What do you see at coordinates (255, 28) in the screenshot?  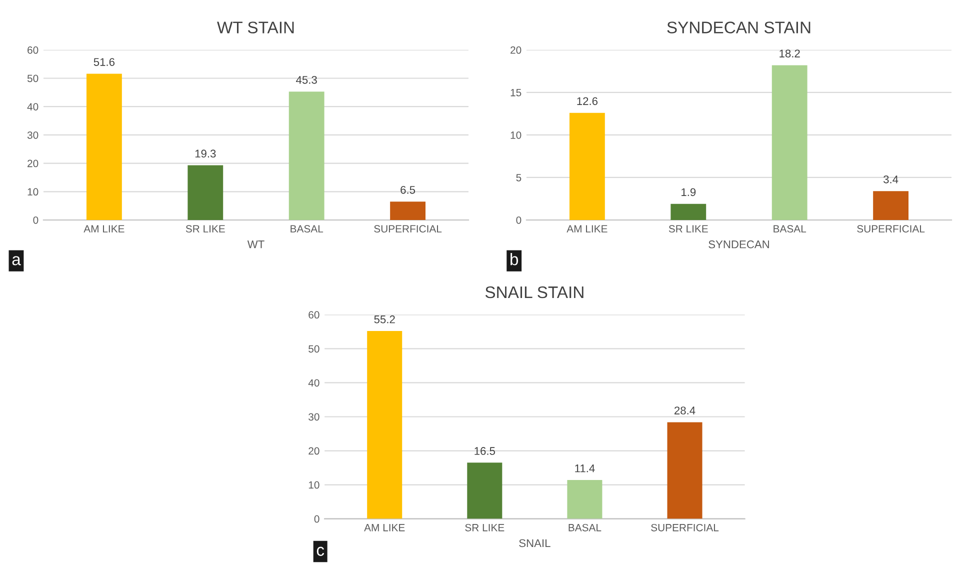 I see `chart-title: WT STAIN` at bounding box center [255, 28].